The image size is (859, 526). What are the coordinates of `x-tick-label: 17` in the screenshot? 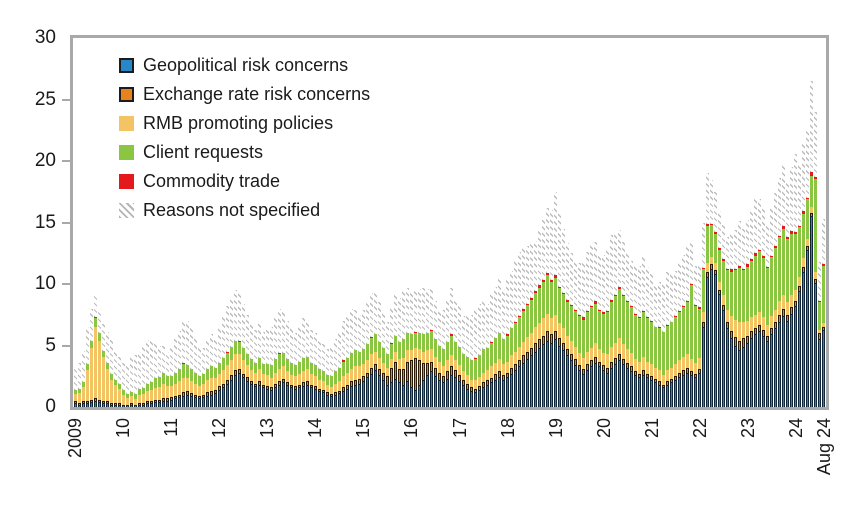 It's located at (459, 428).